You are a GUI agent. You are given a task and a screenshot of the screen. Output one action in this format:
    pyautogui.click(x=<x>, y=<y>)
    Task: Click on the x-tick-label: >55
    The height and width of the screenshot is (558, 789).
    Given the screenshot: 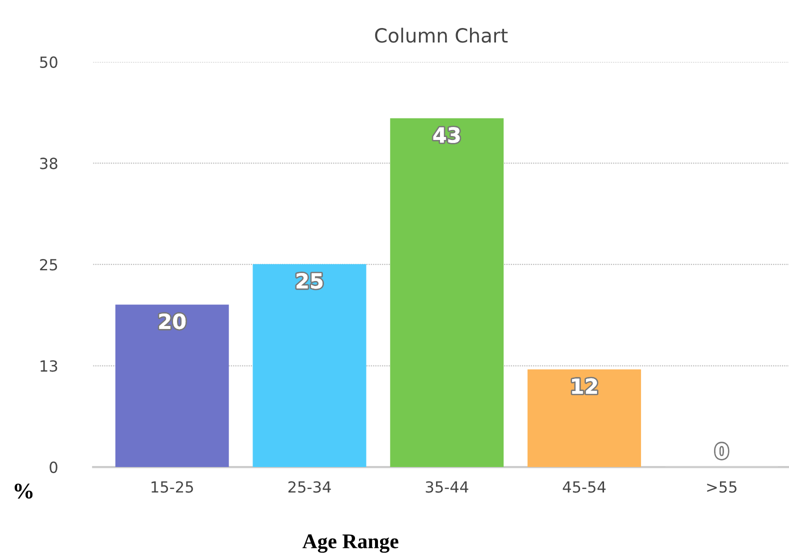 What is the action you would take?
    pyautogui.click(x=721, y=487)
    